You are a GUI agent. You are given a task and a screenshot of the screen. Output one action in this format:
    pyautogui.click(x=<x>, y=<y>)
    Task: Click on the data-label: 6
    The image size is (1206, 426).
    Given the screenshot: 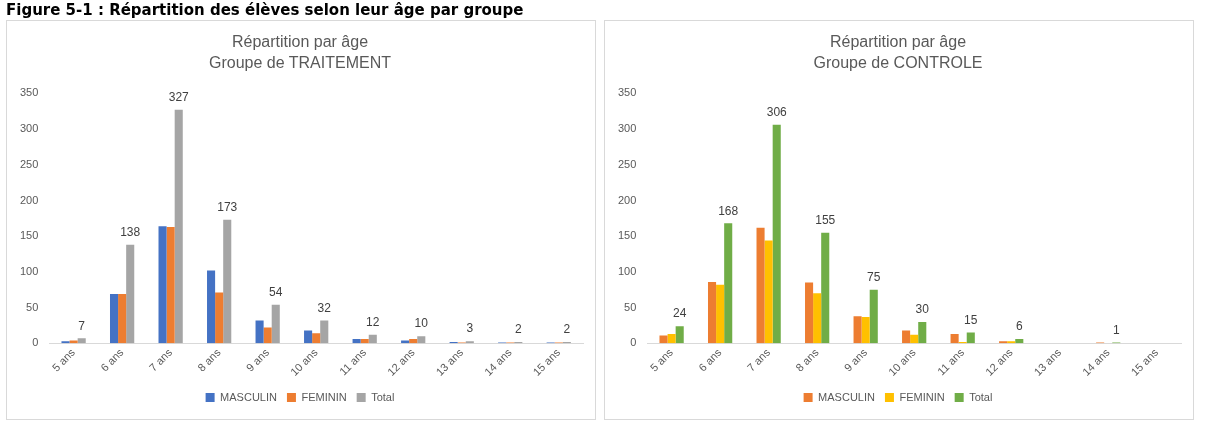 What is the action you would take?
    pyautogui.click(x=1019, y=326)
    